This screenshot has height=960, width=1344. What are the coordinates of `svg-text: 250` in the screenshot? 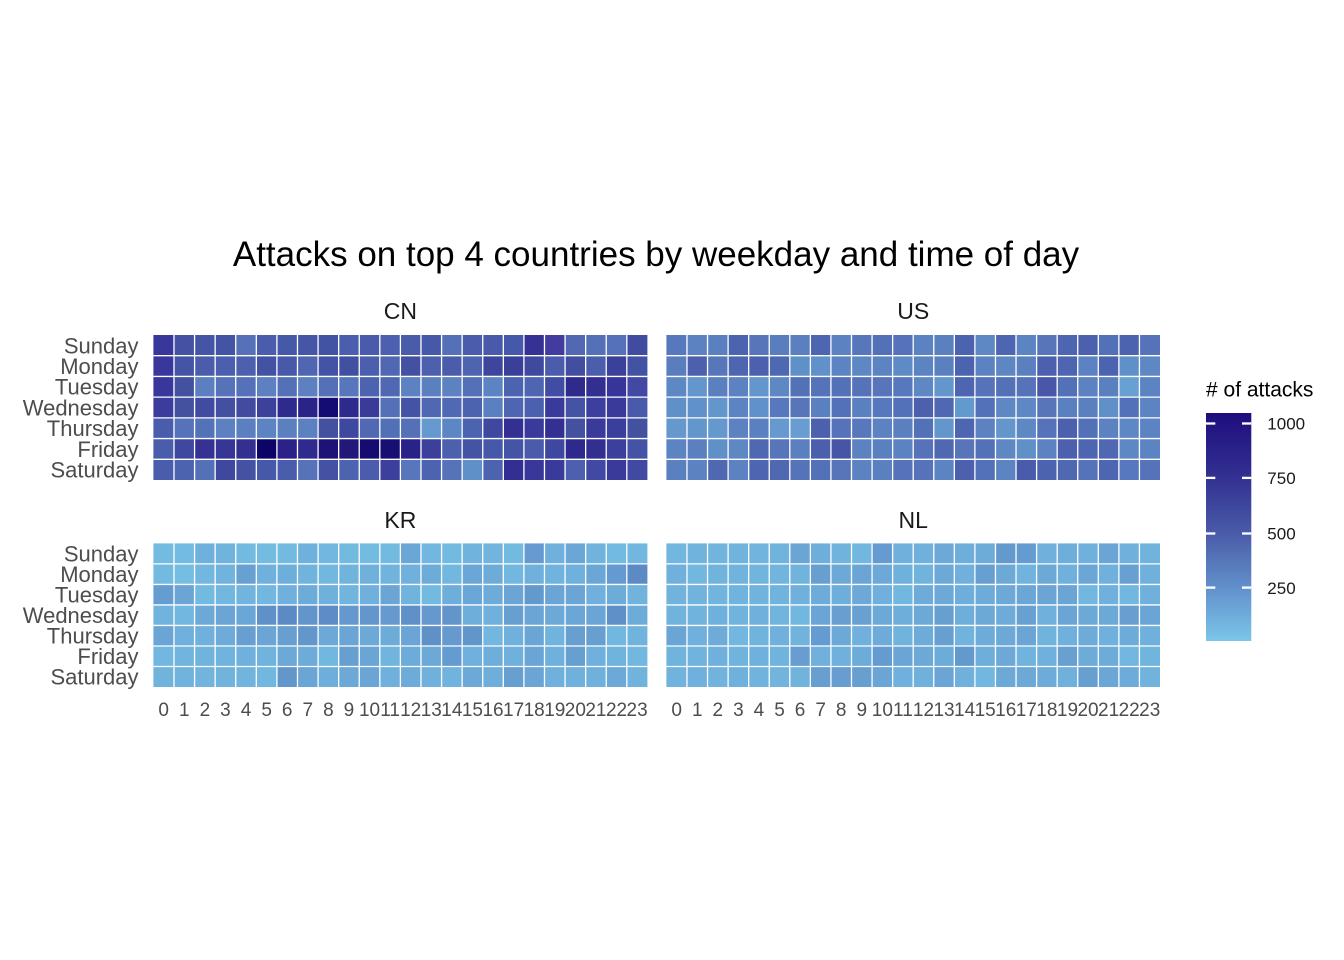 It's located at (1281, 588).